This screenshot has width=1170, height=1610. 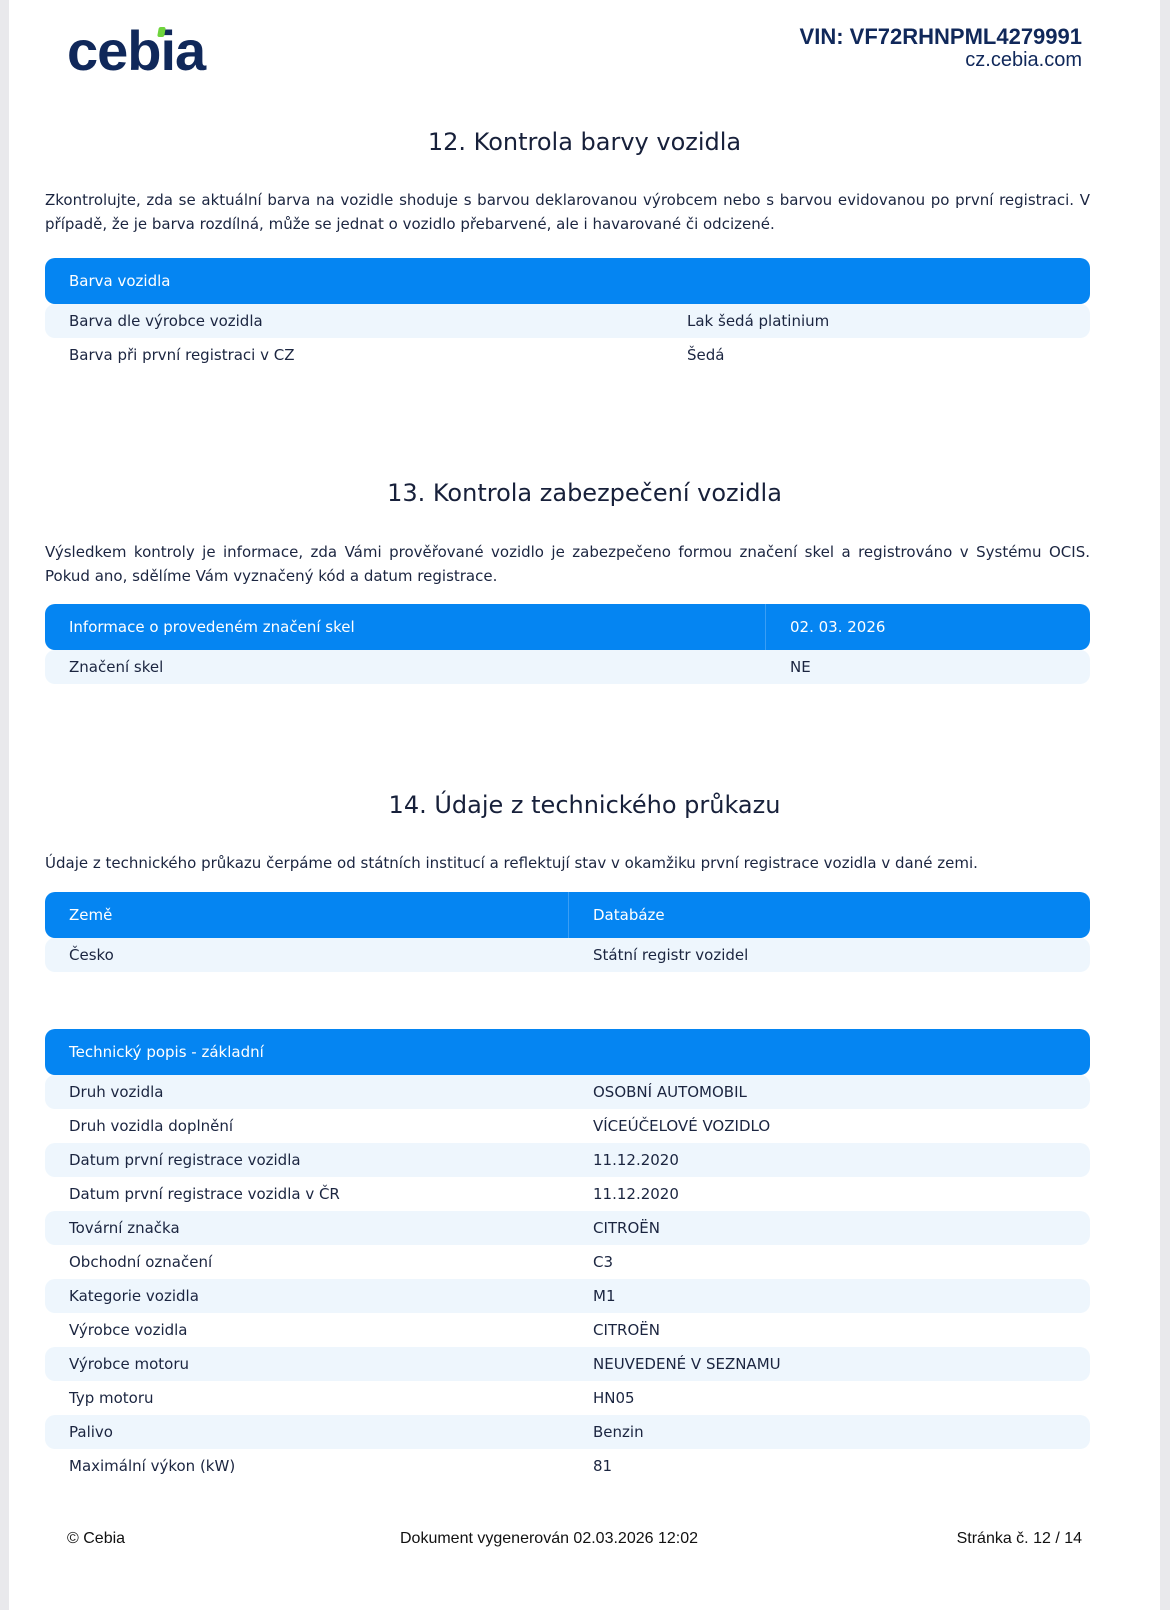 I want to click on row-label: Výrobce vozidla, so click(x=128, y=1330).